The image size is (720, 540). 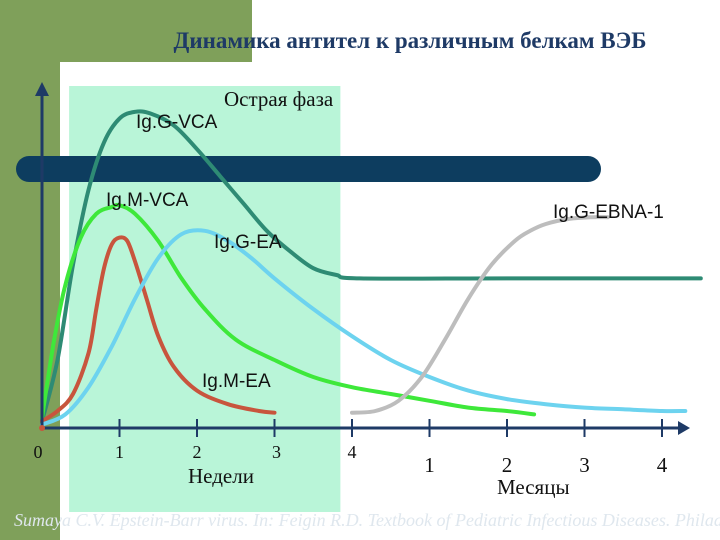 I want to click on top-right-sidebar-corner, so click(x=126, y=31).